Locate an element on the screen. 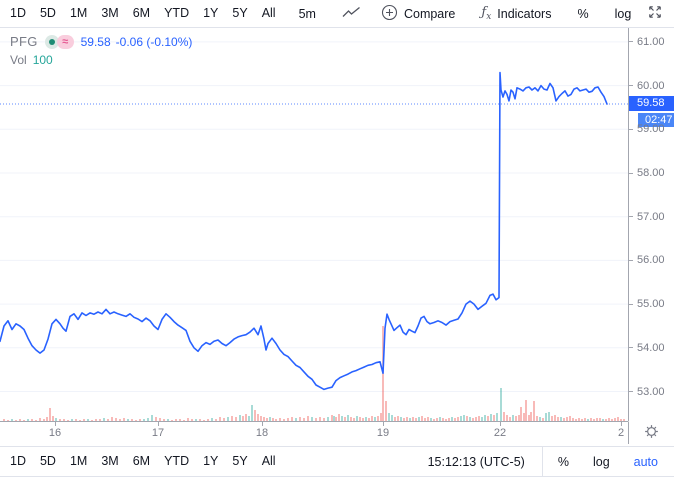 This screenshot has width=674, height=480. time-axis-label: 16 is located at coordinates (55, 433).